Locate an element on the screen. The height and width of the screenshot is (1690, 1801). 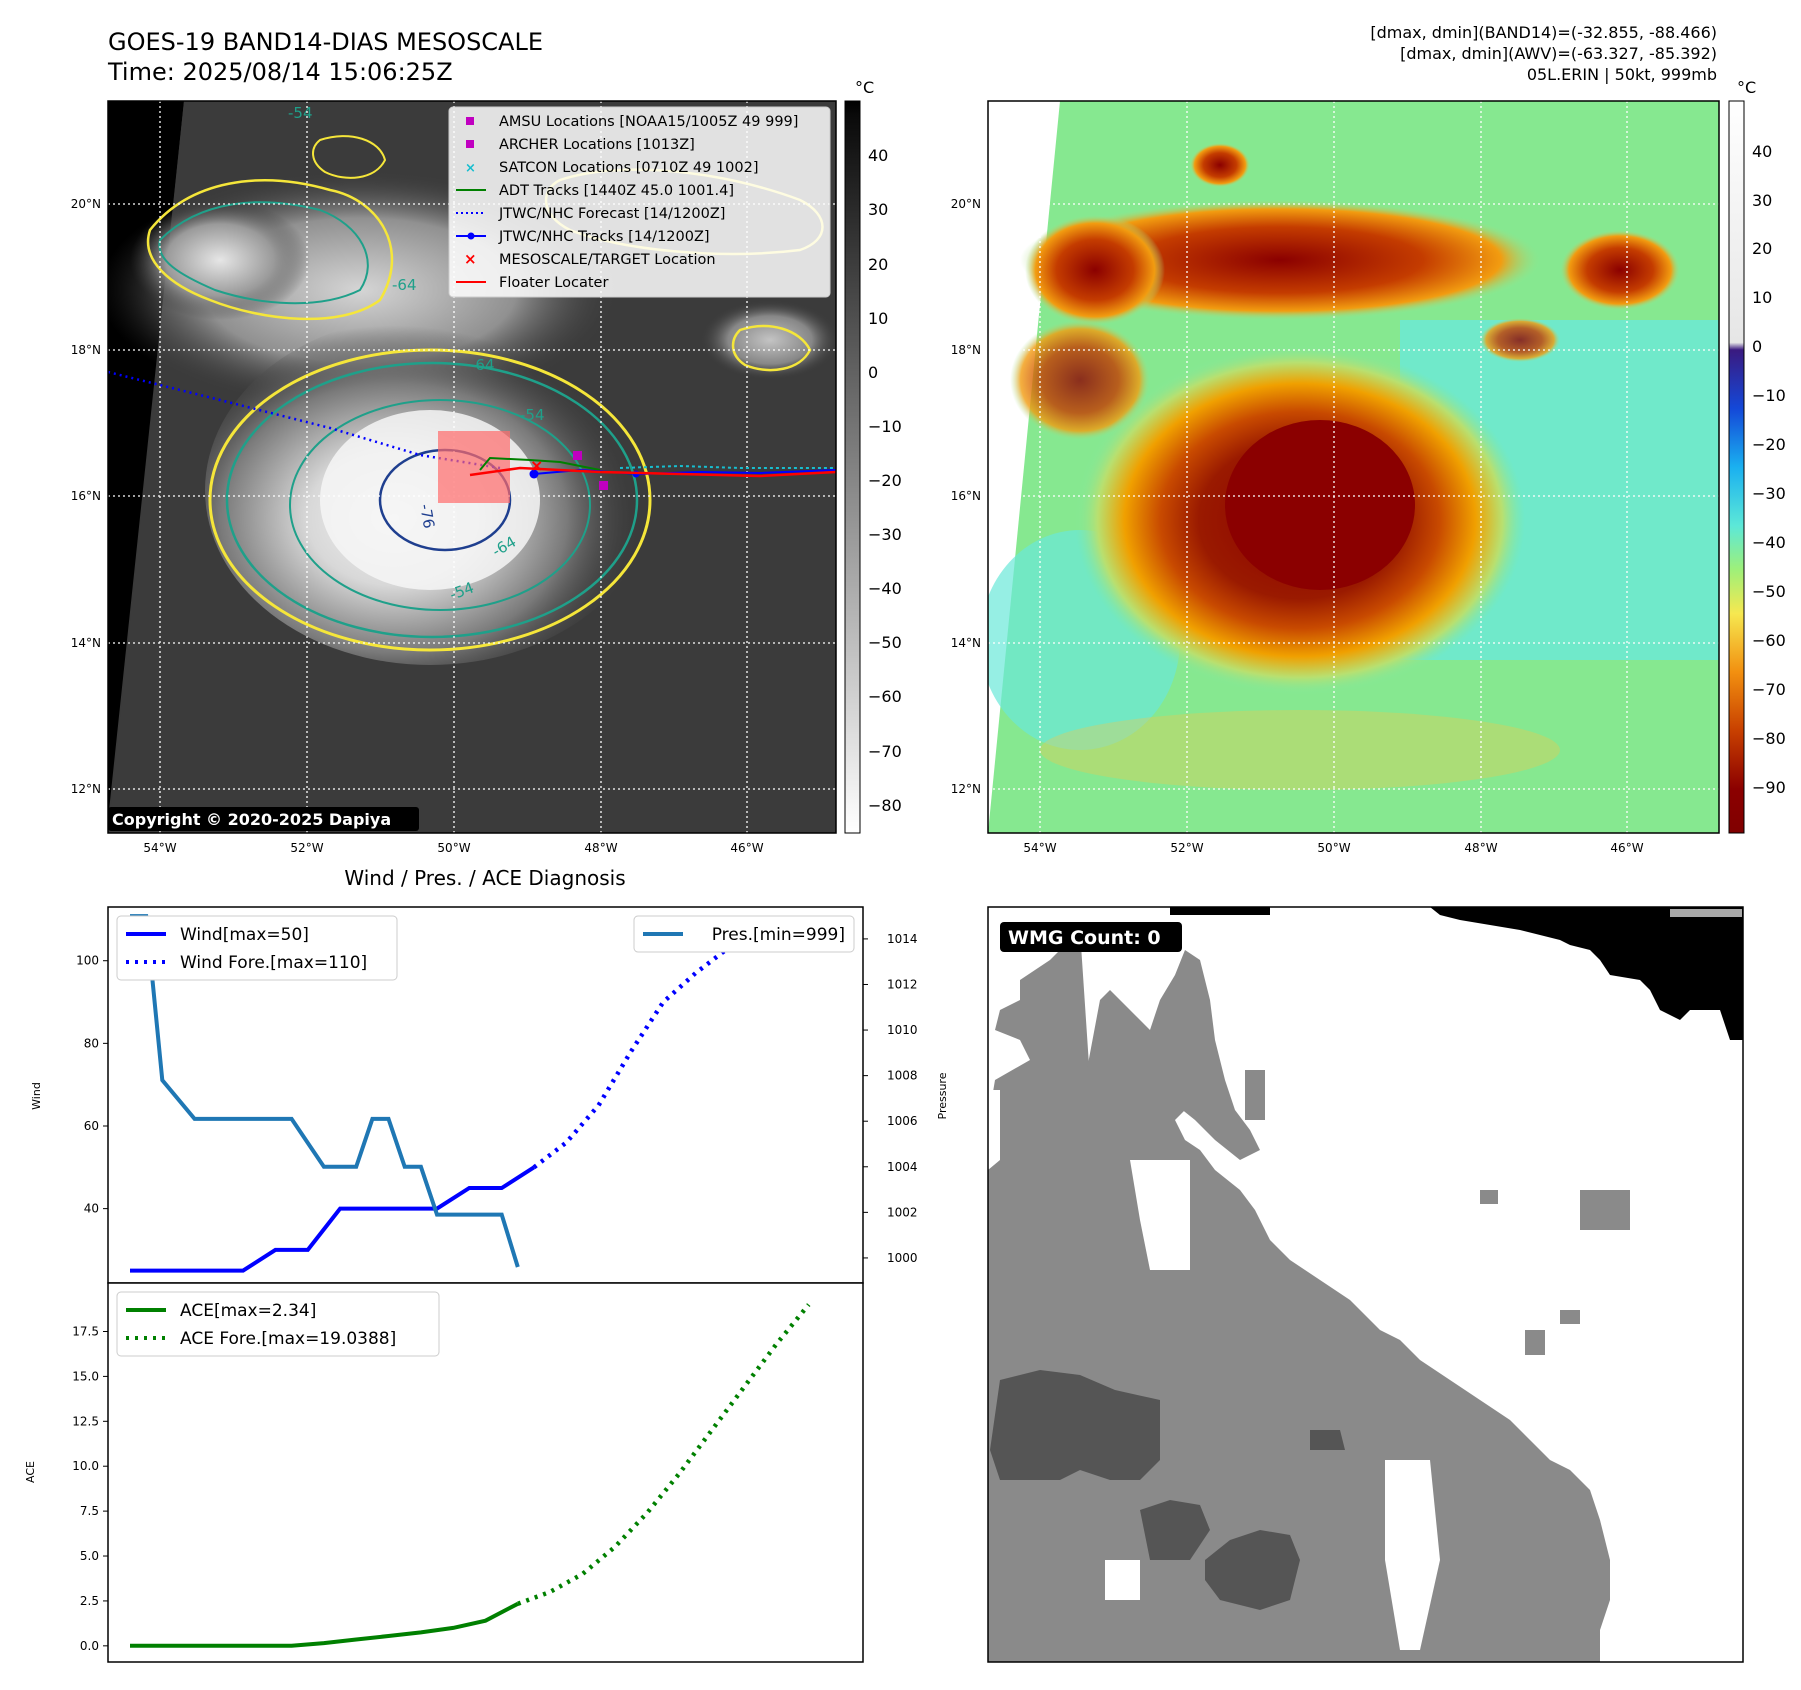
ace-ytick-label: 15.0 is located at coordinates (85, 1376).